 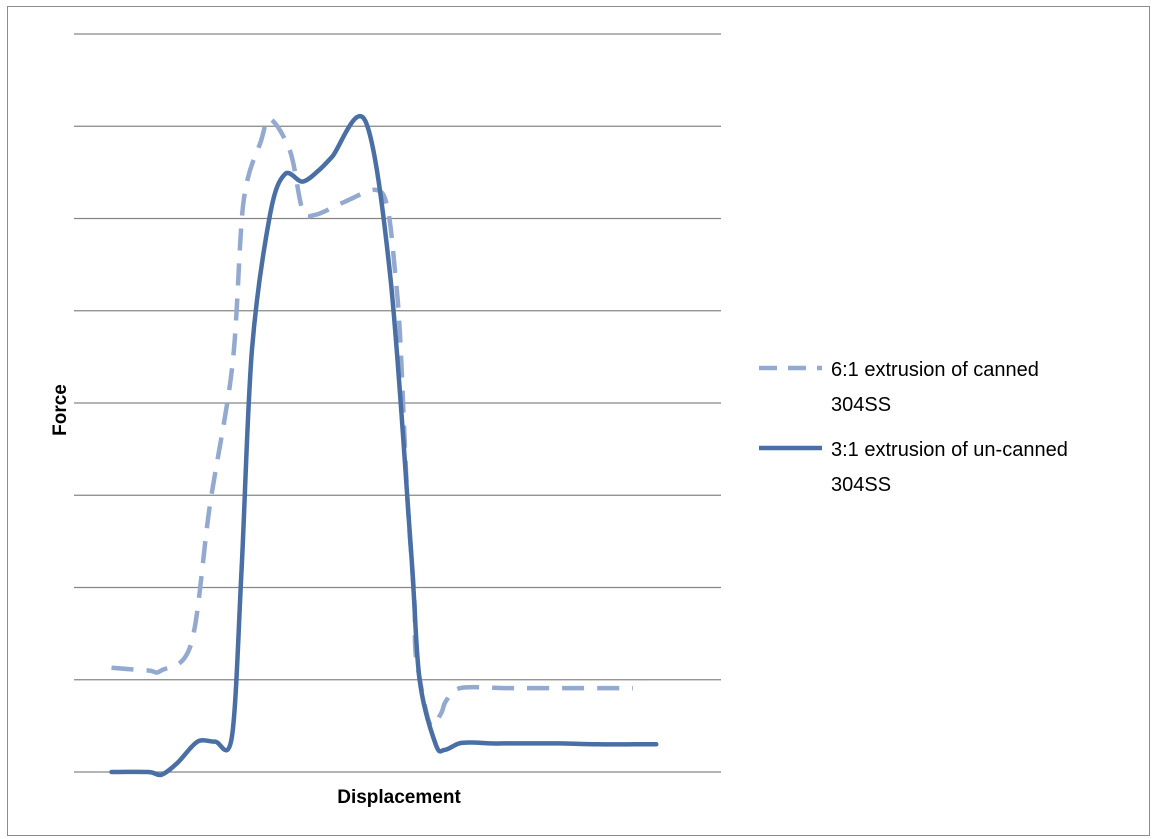 I want to click on legend-label-line-1: 3:1 extrusion of un-canned, so click(x=949, y=450).